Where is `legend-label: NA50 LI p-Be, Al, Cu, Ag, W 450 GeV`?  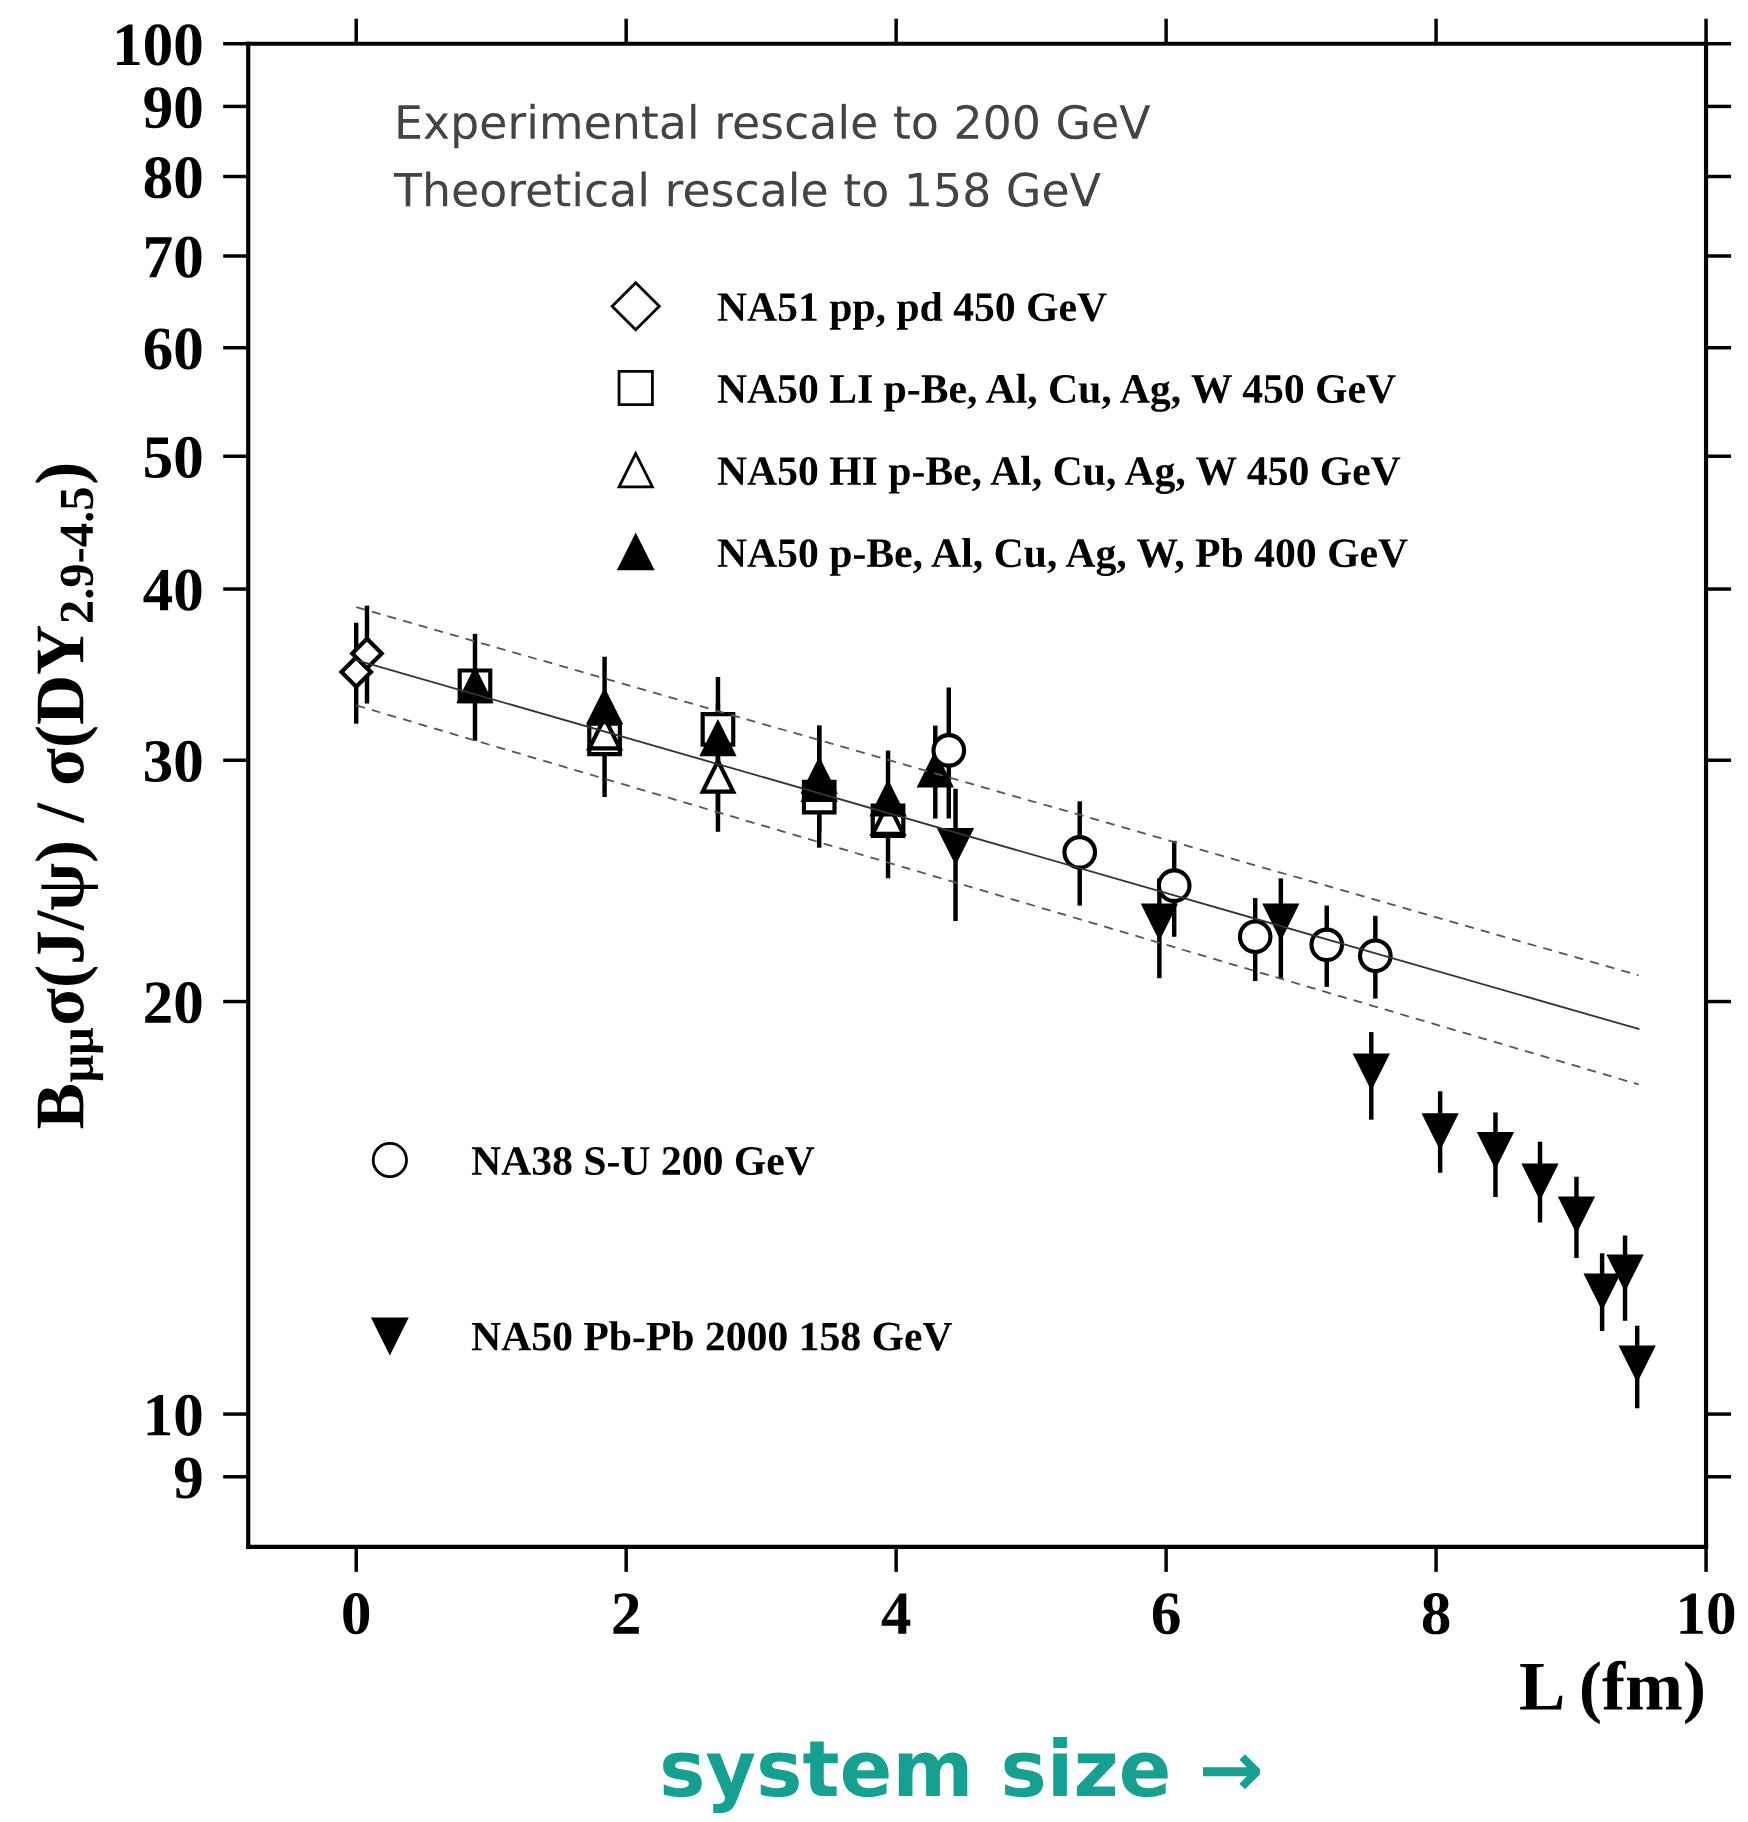
legend-label: NA50 LI p-Be, Al, Cu, Ag, W 450 GeV is located at coordinates (1056, 392).